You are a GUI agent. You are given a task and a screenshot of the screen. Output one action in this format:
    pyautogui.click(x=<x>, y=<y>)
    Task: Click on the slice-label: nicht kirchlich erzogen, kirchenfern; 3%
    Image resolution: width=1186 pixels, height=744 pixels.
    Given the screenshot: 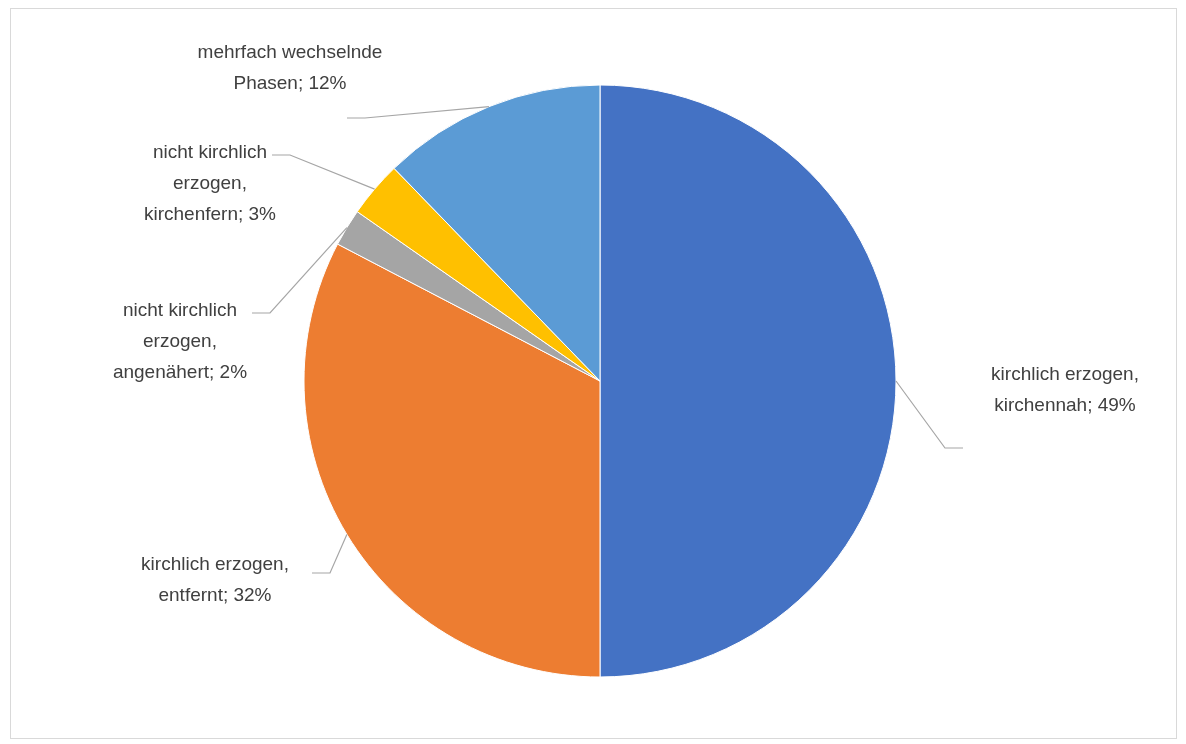 What is the action you would take?
    pyautogui.click(x=210, y=182)
    